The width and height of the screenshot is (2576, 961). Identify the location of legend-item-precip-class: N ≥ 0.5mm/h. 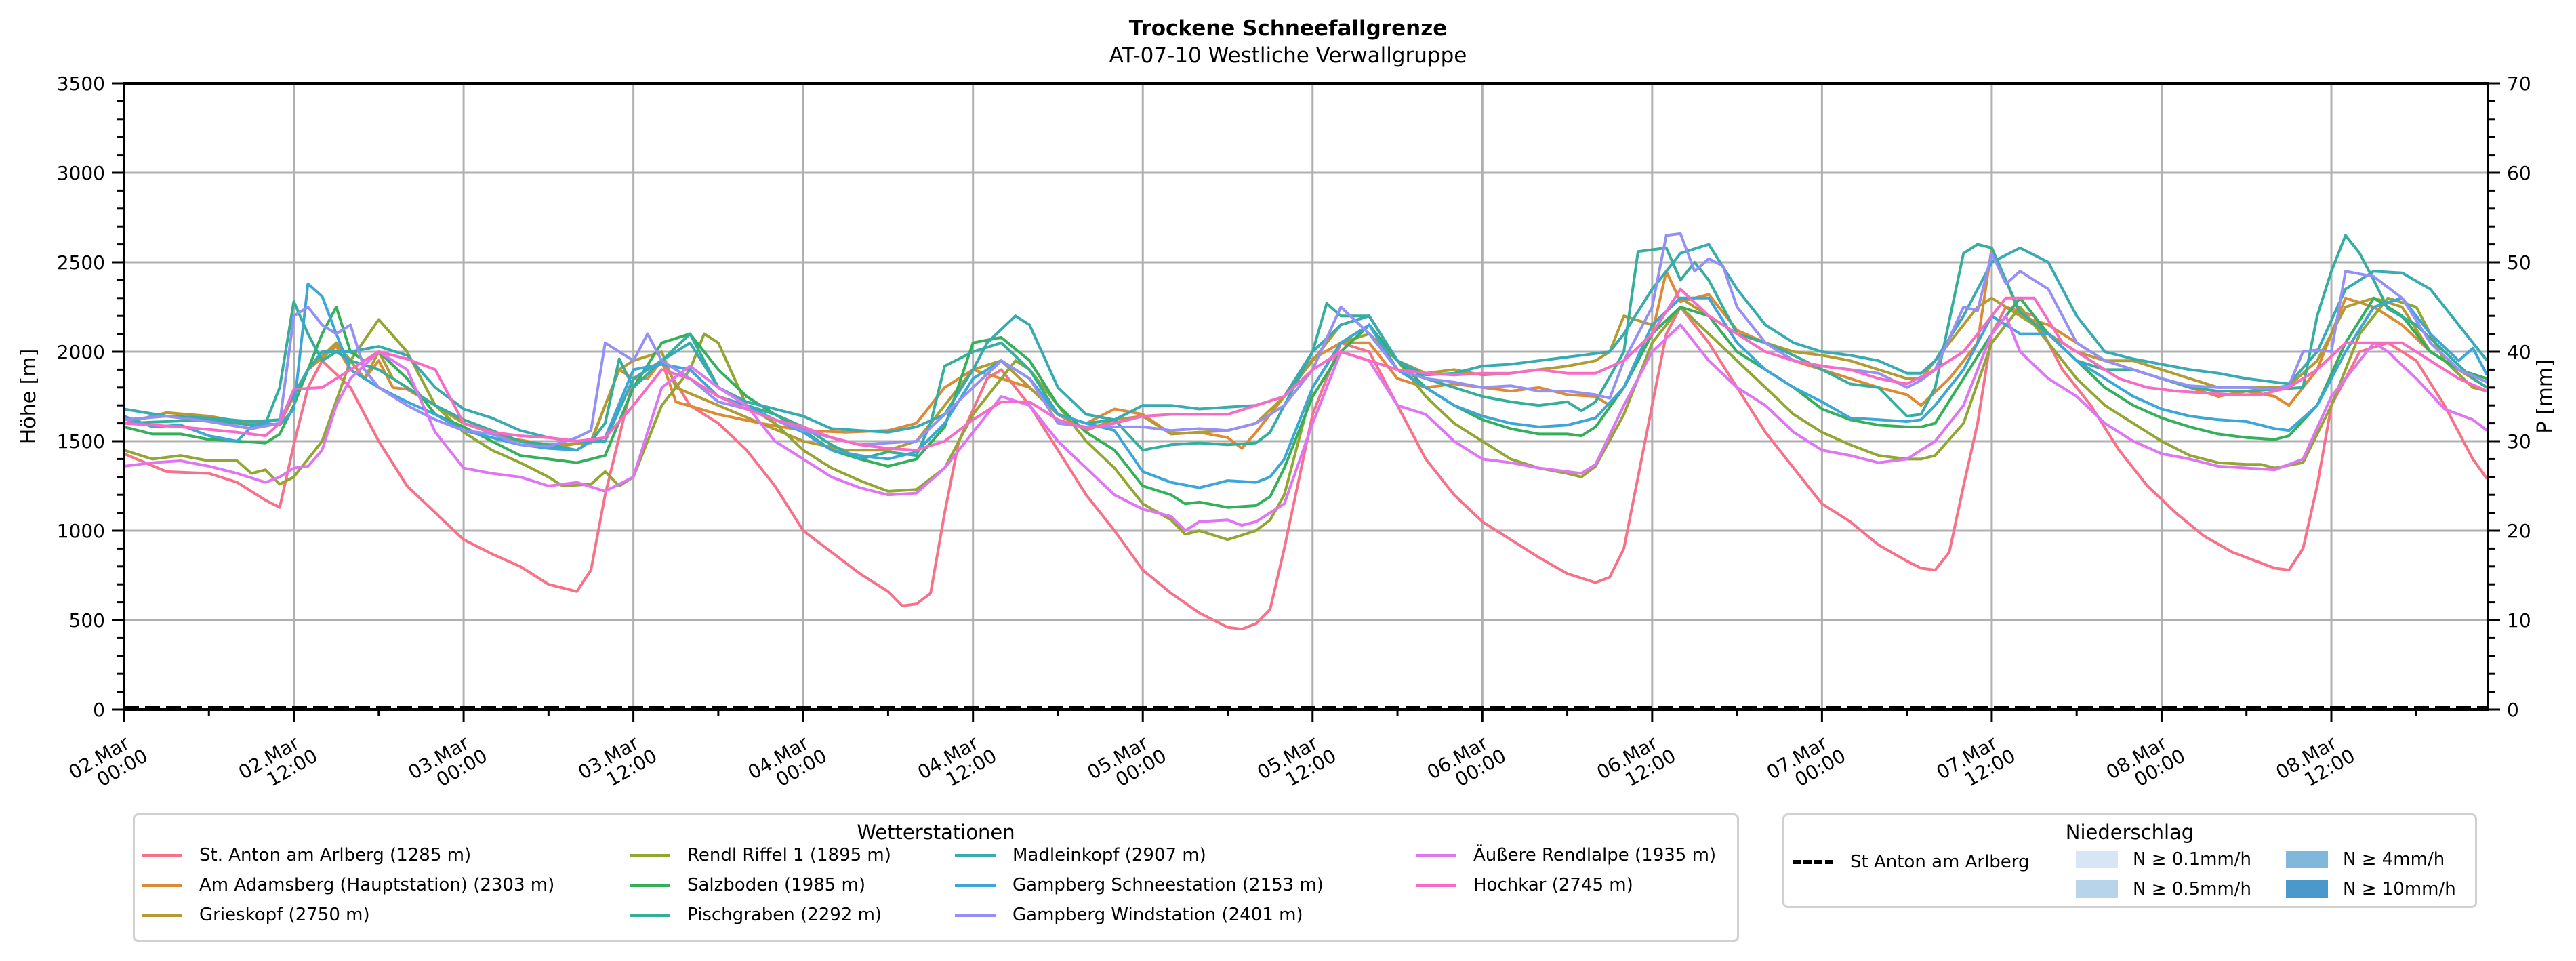
(2164, 889).